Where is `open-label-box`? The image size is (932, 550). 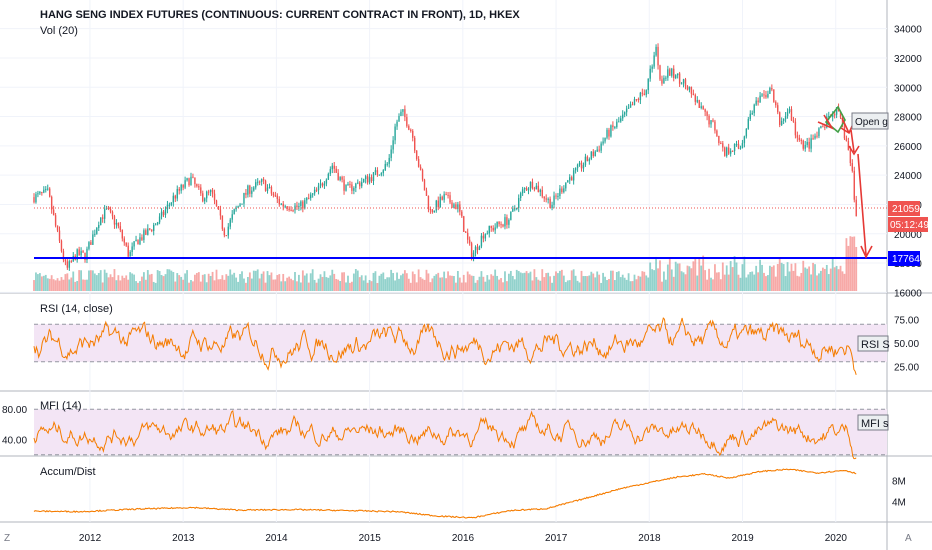 open-label-box is located at coordinates (870, 121).